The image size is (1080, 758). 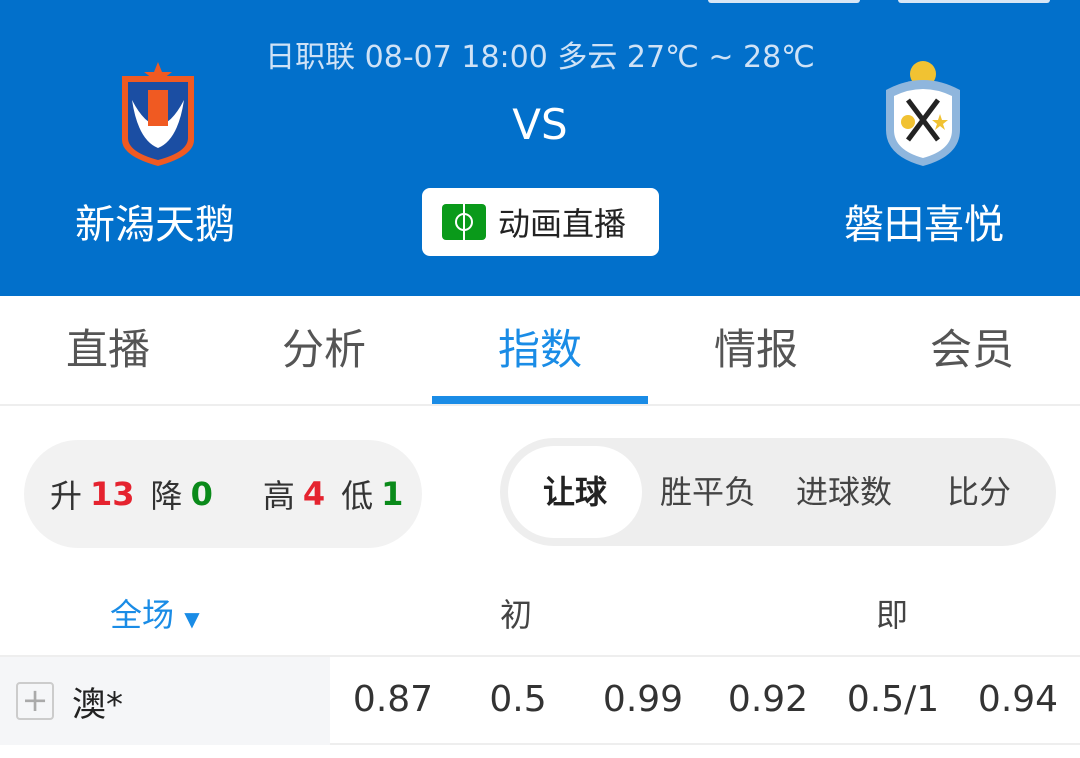 What do you see at coordinates (892, 615) in the screenshot?
I see `column-live: 即` at bounding box center [892, 615].